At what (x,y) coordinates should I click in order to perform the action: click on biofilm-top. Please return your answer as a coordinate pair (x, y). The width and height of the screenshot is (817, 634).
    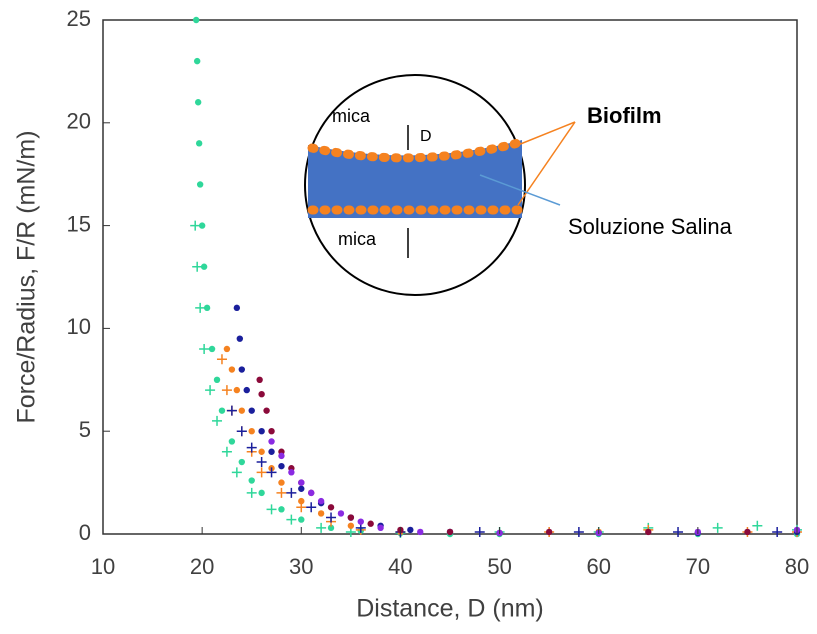
    Looking at the image, I should click on (415, 150).